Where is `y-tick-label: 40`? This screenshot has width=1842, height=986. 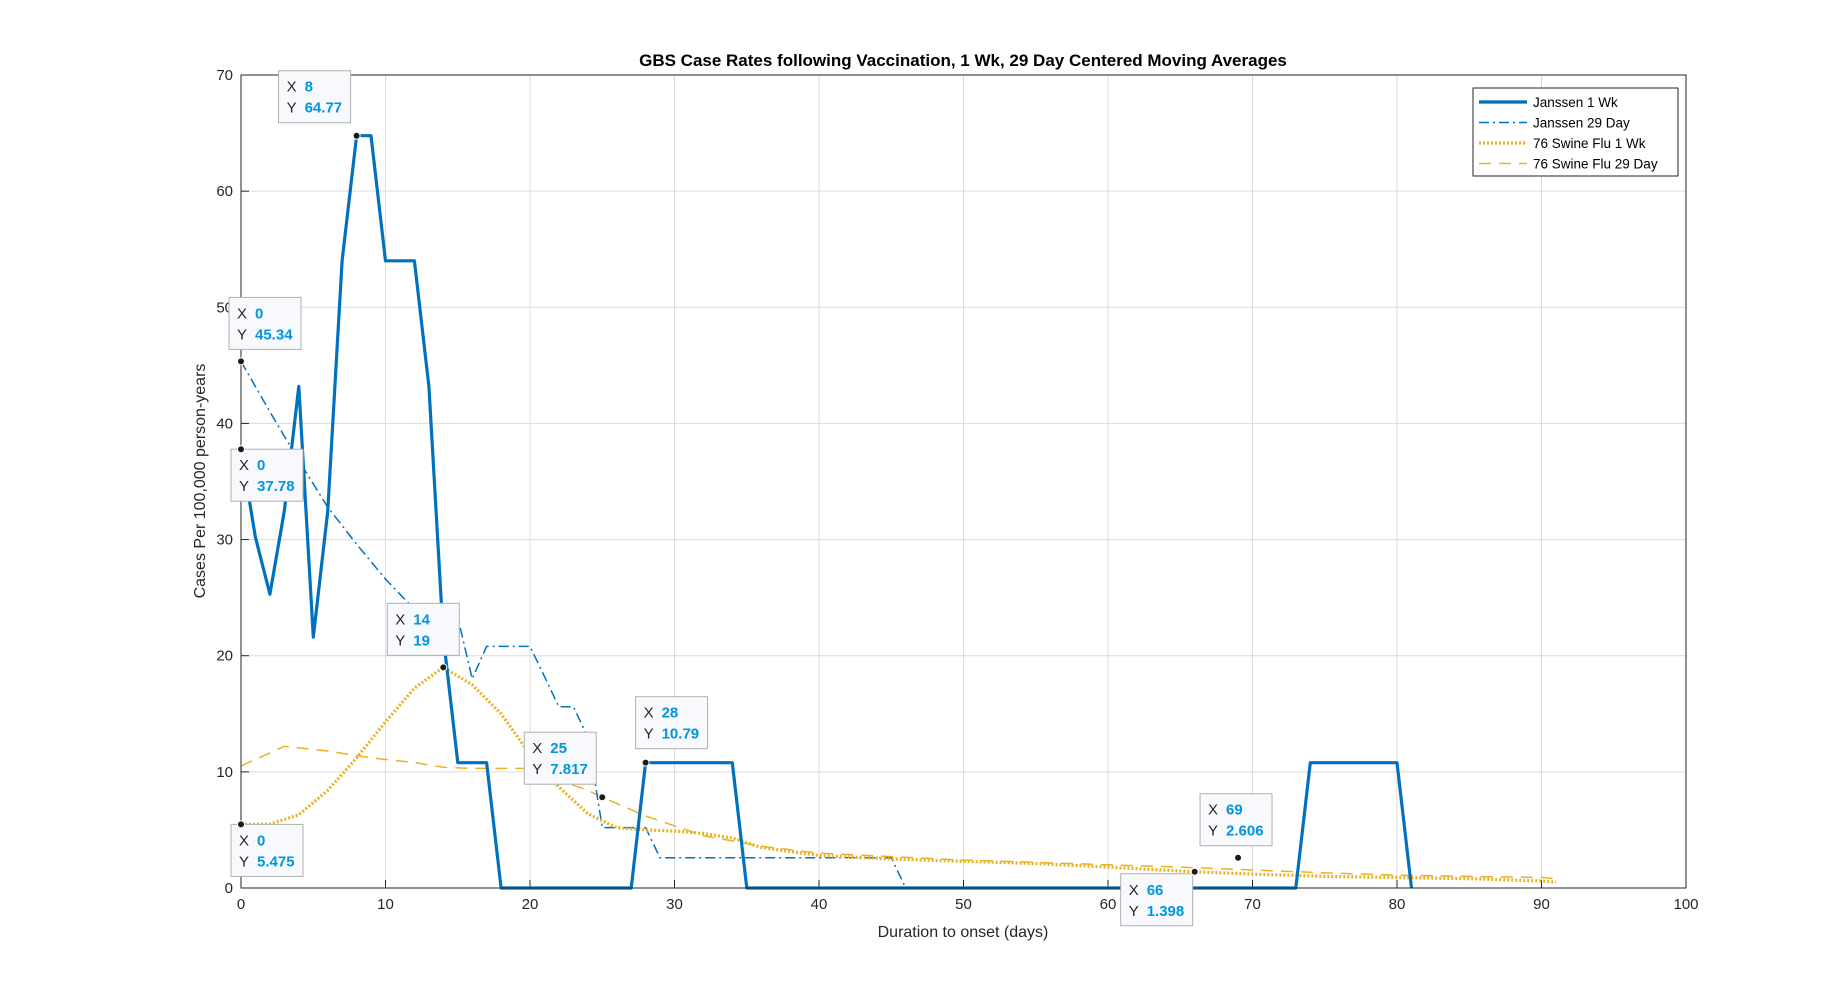 y-tick-label: 40 is located at coordinates (224, 423).